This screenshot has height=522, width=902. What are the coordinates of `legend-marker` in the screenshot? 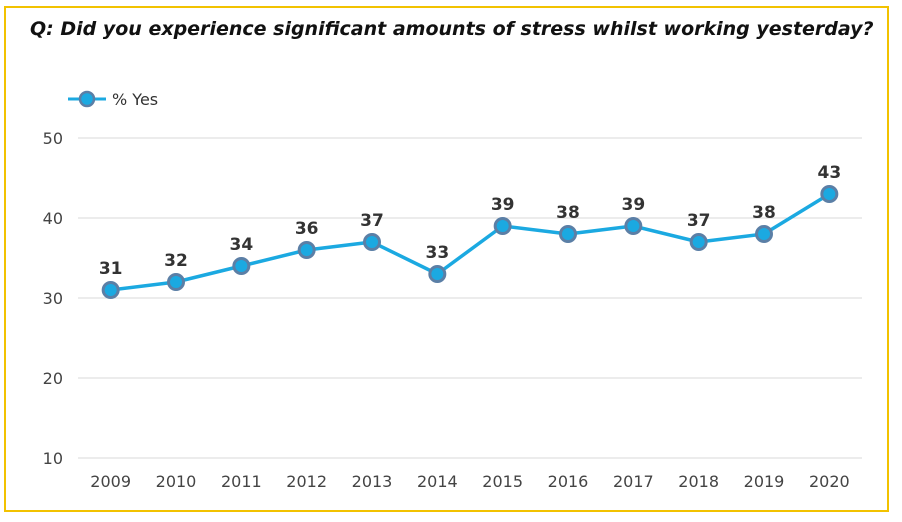 It's located at (87, 99).